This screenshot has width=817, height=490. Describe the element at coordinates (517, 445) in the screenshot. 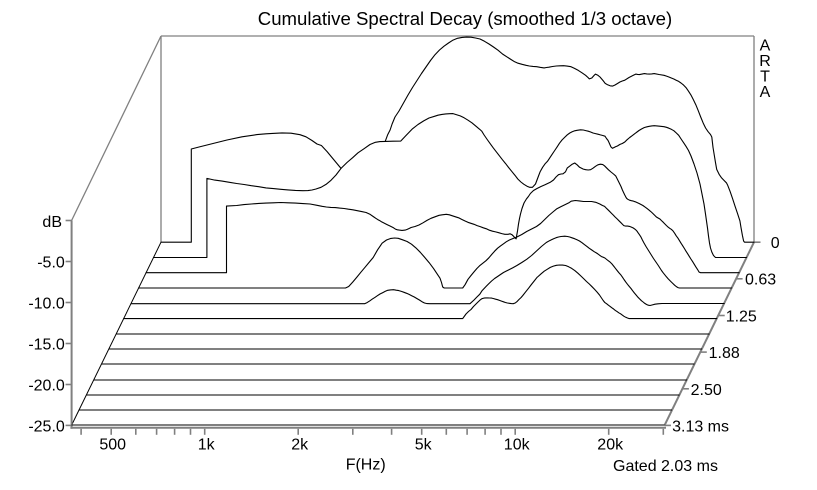

I see `svg-text: 10k` at that location.